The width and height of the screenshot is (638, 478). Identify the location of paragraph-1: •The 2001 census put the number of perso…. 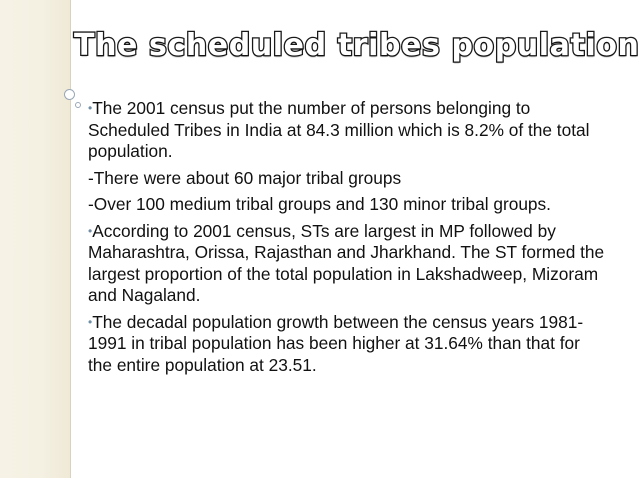
(348, 130).